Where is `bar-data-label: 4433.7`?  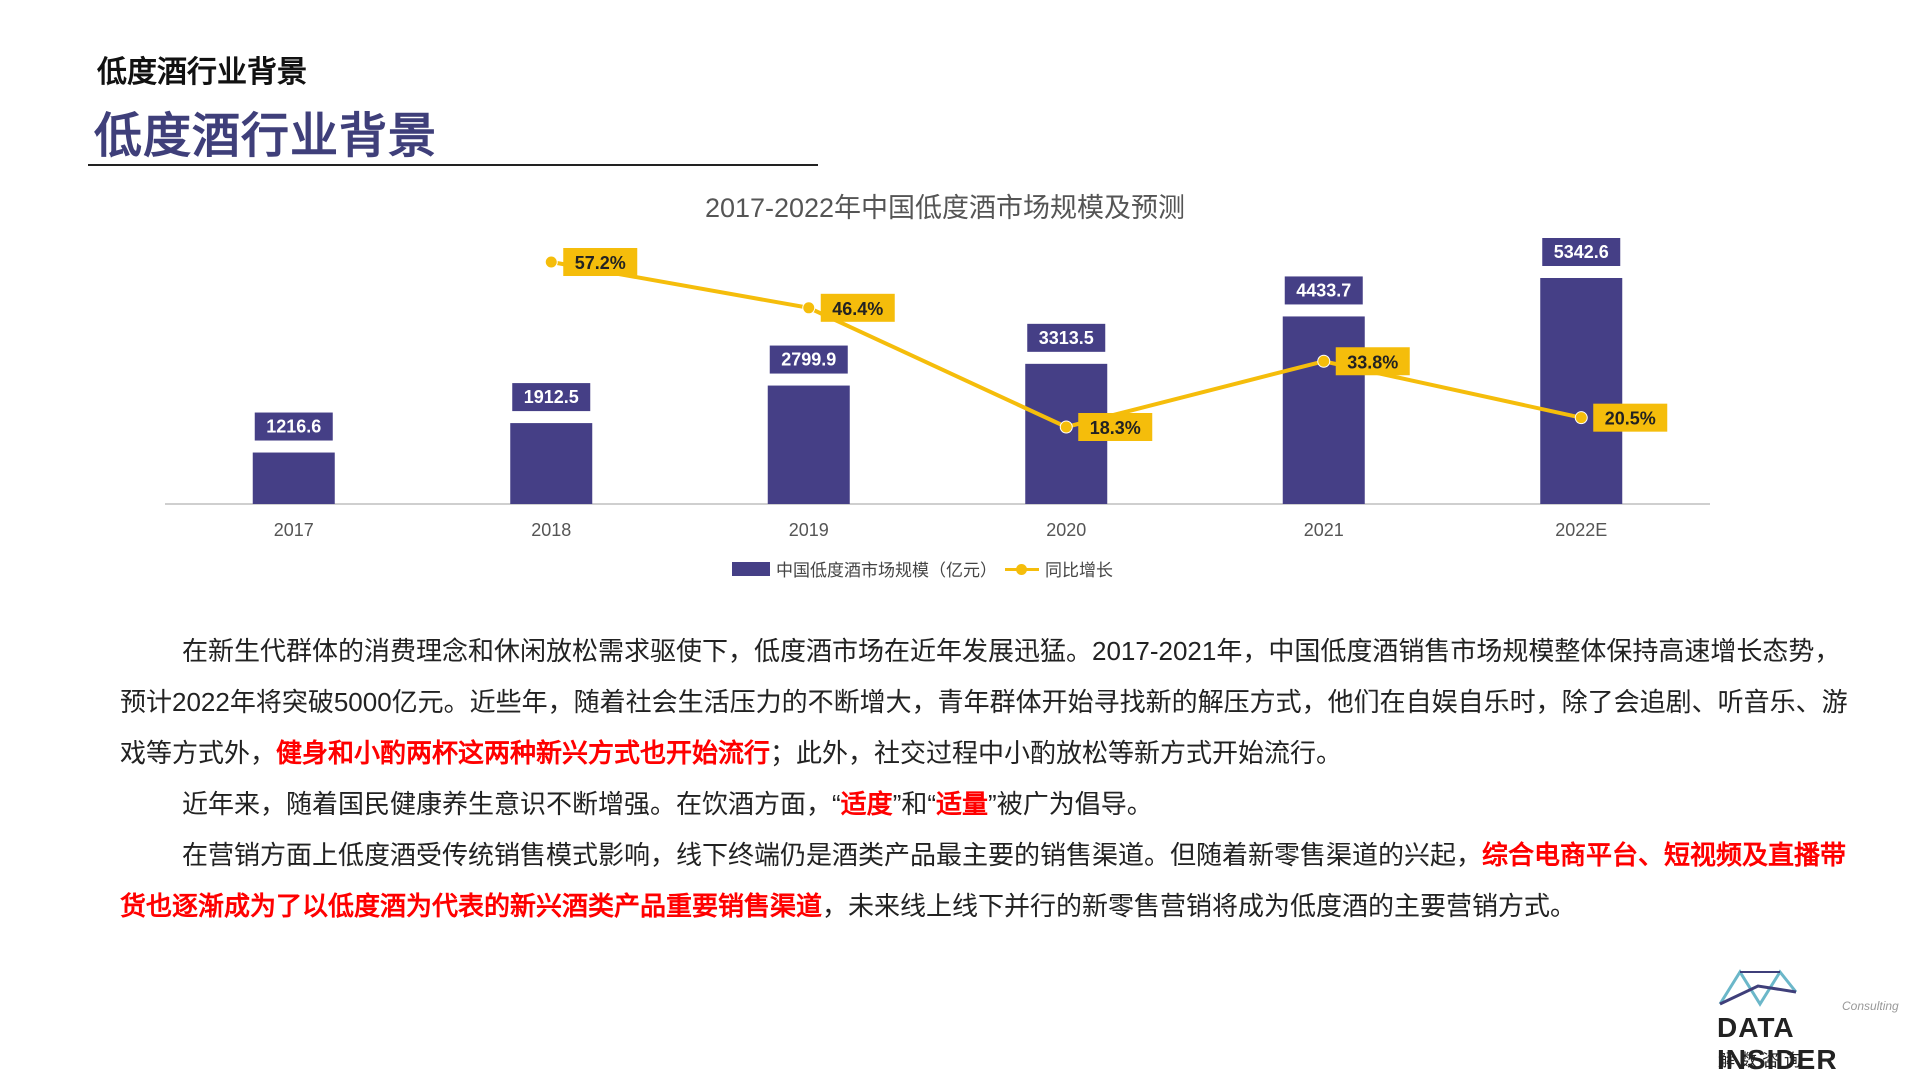
bar-data-label: 4433.7 is located at coordinates (1323, 290).